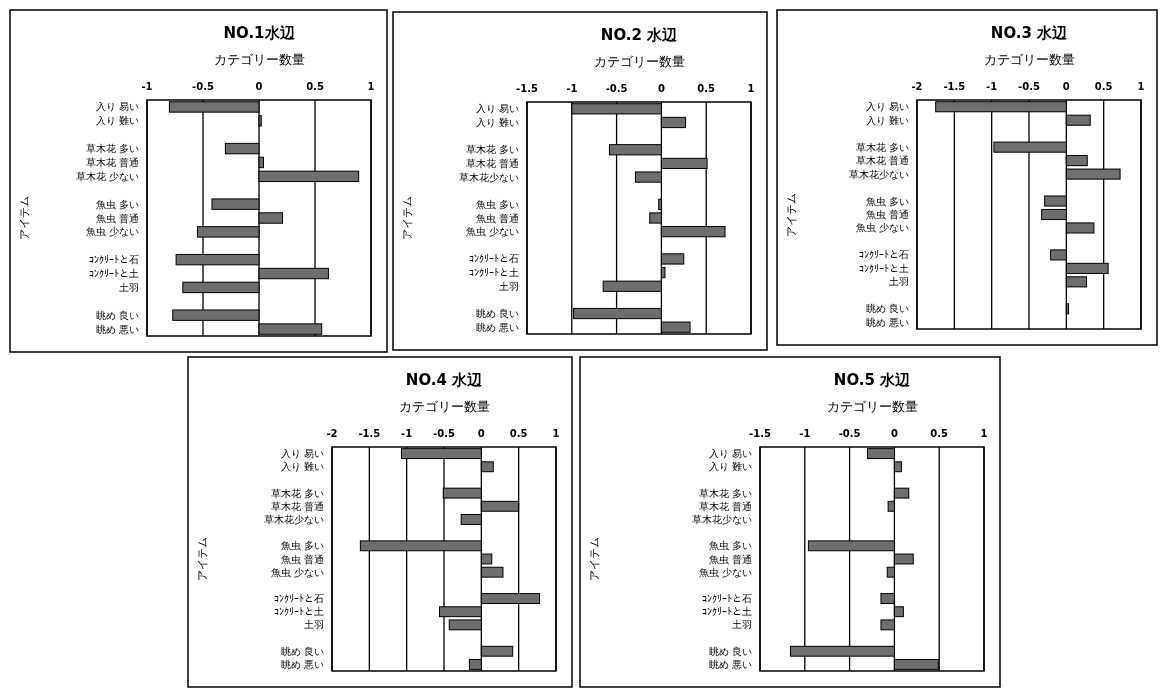  Describe the element at coordinates (107, 176) in the screenshot. I see `y-tick-label: 草木花 少ない` at that location.